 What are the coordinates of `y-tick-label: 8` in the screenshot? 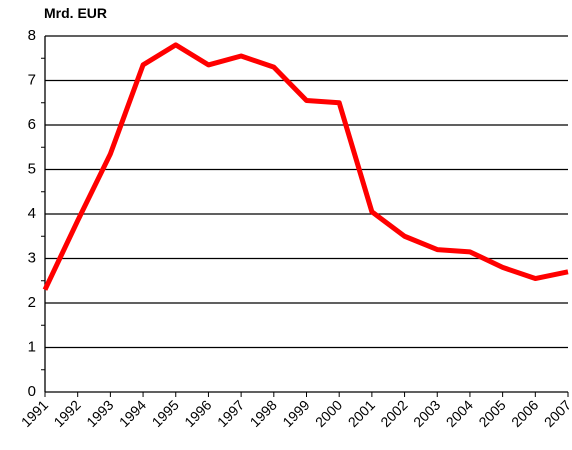 It's located at (32, 35).